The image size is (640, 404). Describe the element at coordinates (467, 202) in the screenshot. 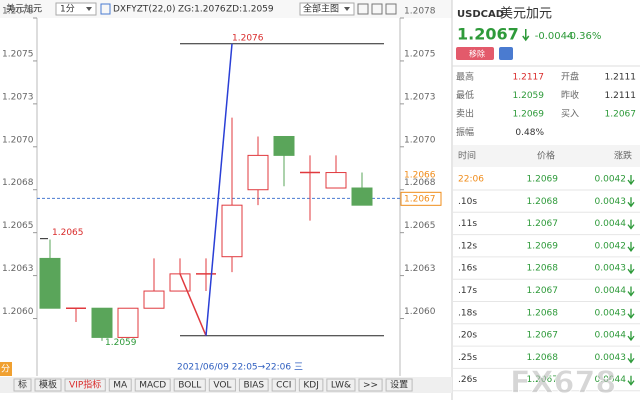

I see `trade-time: .10s` at that location.